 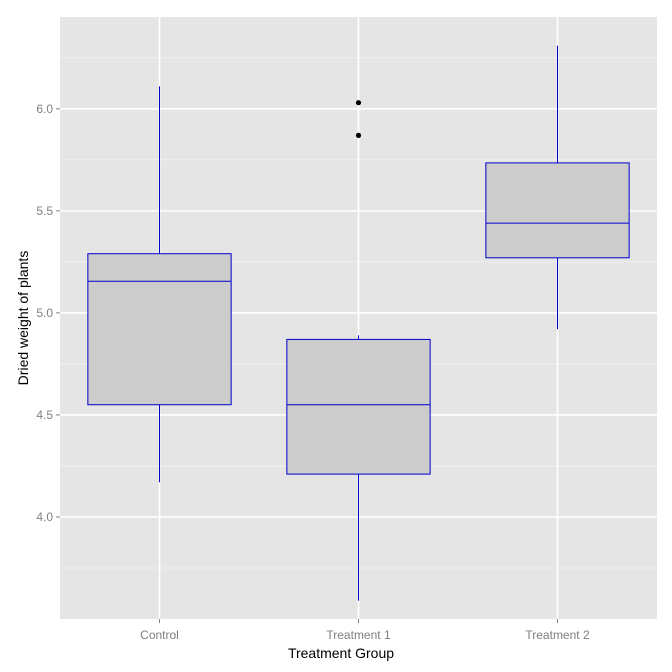 What do you see at coordinates (159, 635) in the screenshot?
I see `x-tick-label: Control` at bounding box center [159, 635].